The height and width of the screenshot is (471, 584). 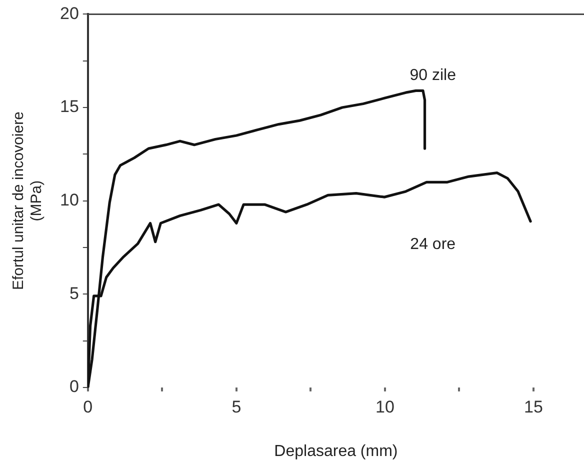 I want to click on x-tick-label: 0, so click(x=88, y=406).